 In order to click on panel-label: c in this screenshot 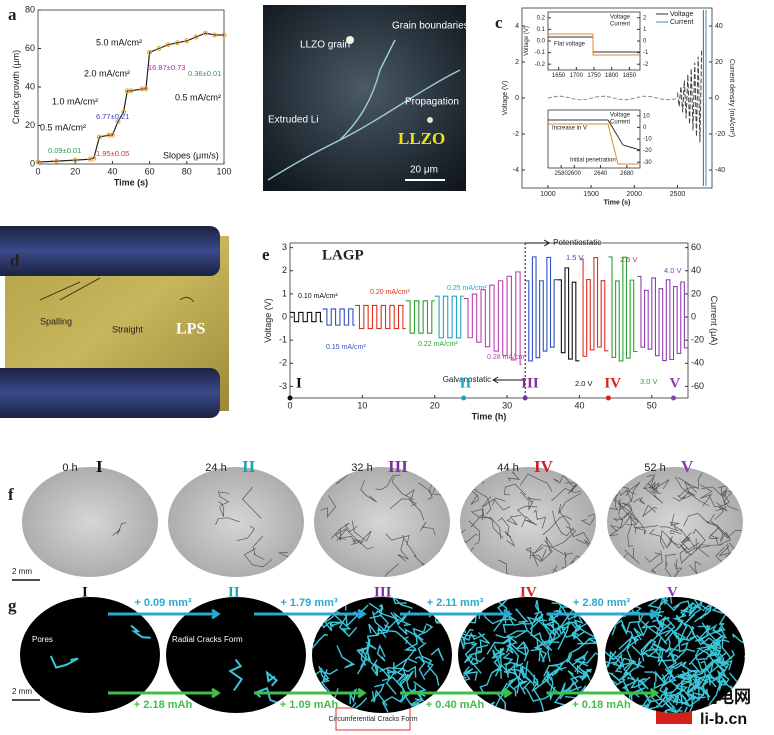, I will do `click(499, 22)`.